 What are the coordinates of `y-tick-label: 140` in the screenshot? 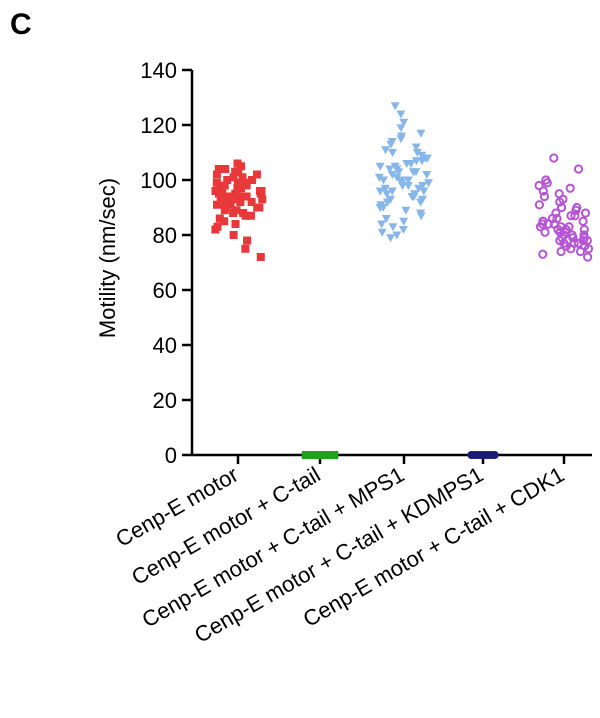 It's located at (158, 70).